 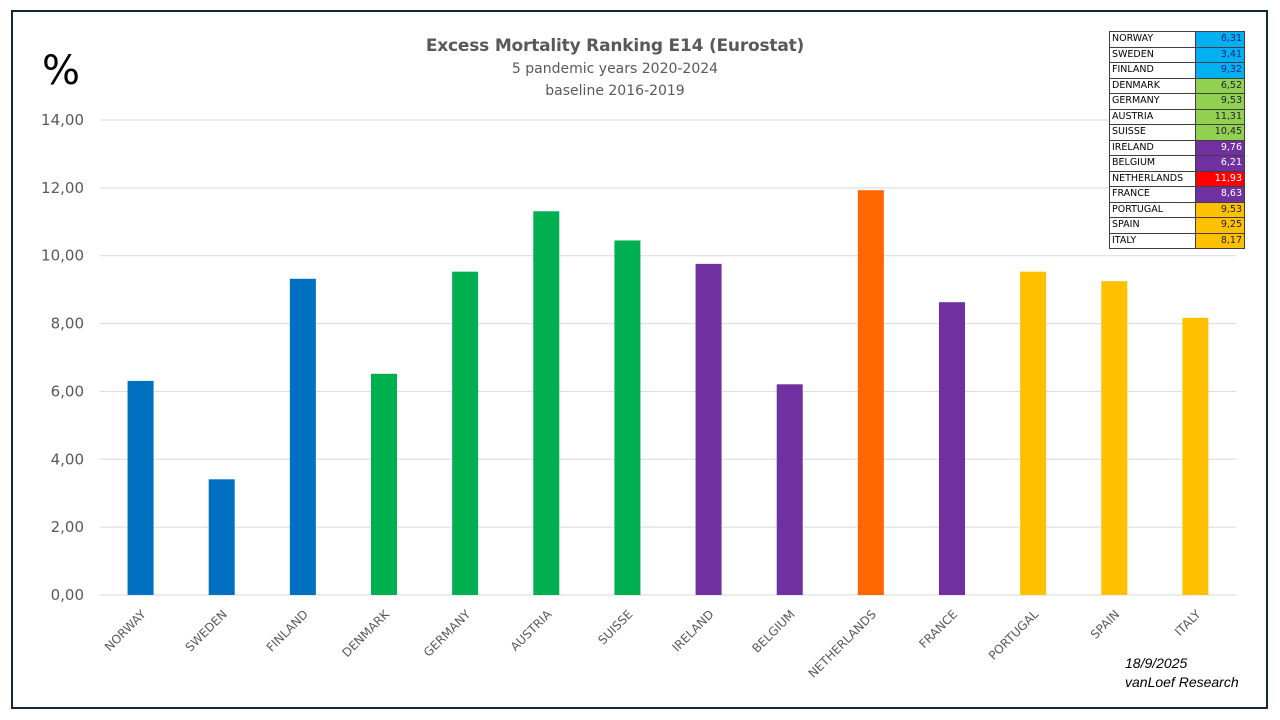 What do you see at coordinates (67, 324) in the screenshot?
I see `y-tick-label: 8,00` at bounding box center [67, 324].